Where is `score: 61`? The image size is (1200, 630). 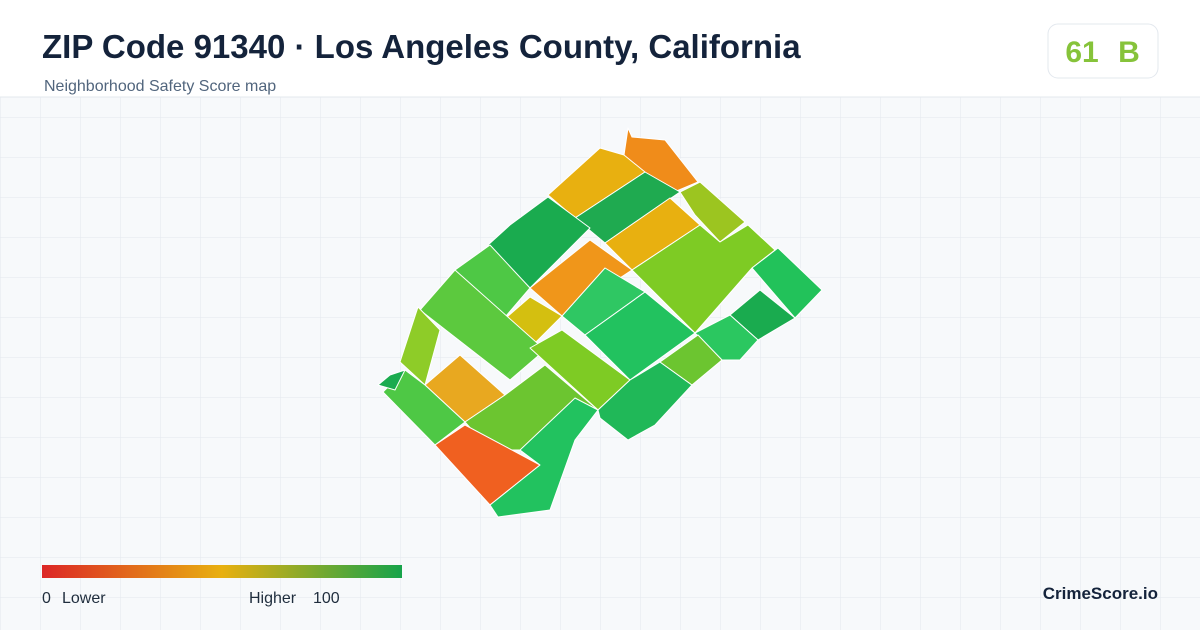
score: 61 is located at coordinates (1081, 52).